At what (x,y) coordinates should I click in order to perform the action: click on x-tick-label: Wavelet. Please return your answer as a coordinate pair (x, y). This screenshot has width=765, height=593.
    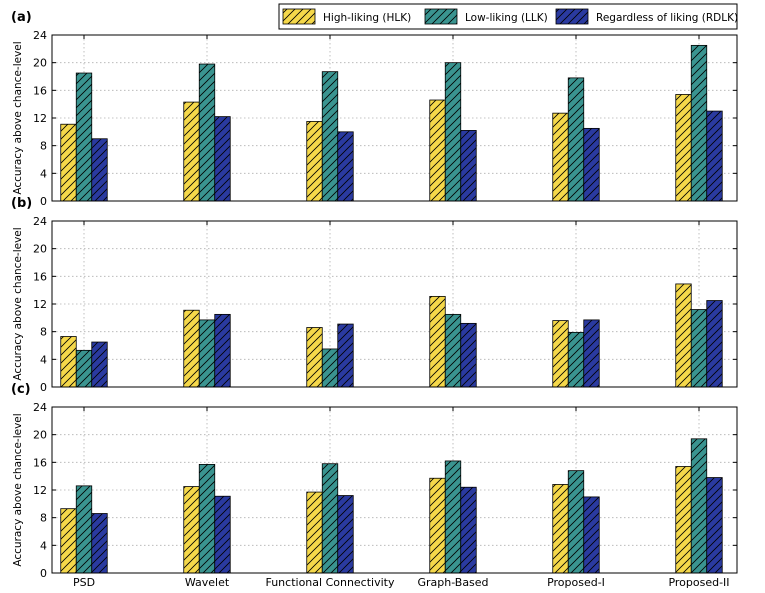
    Looking at the image, I should click on (207, 582).